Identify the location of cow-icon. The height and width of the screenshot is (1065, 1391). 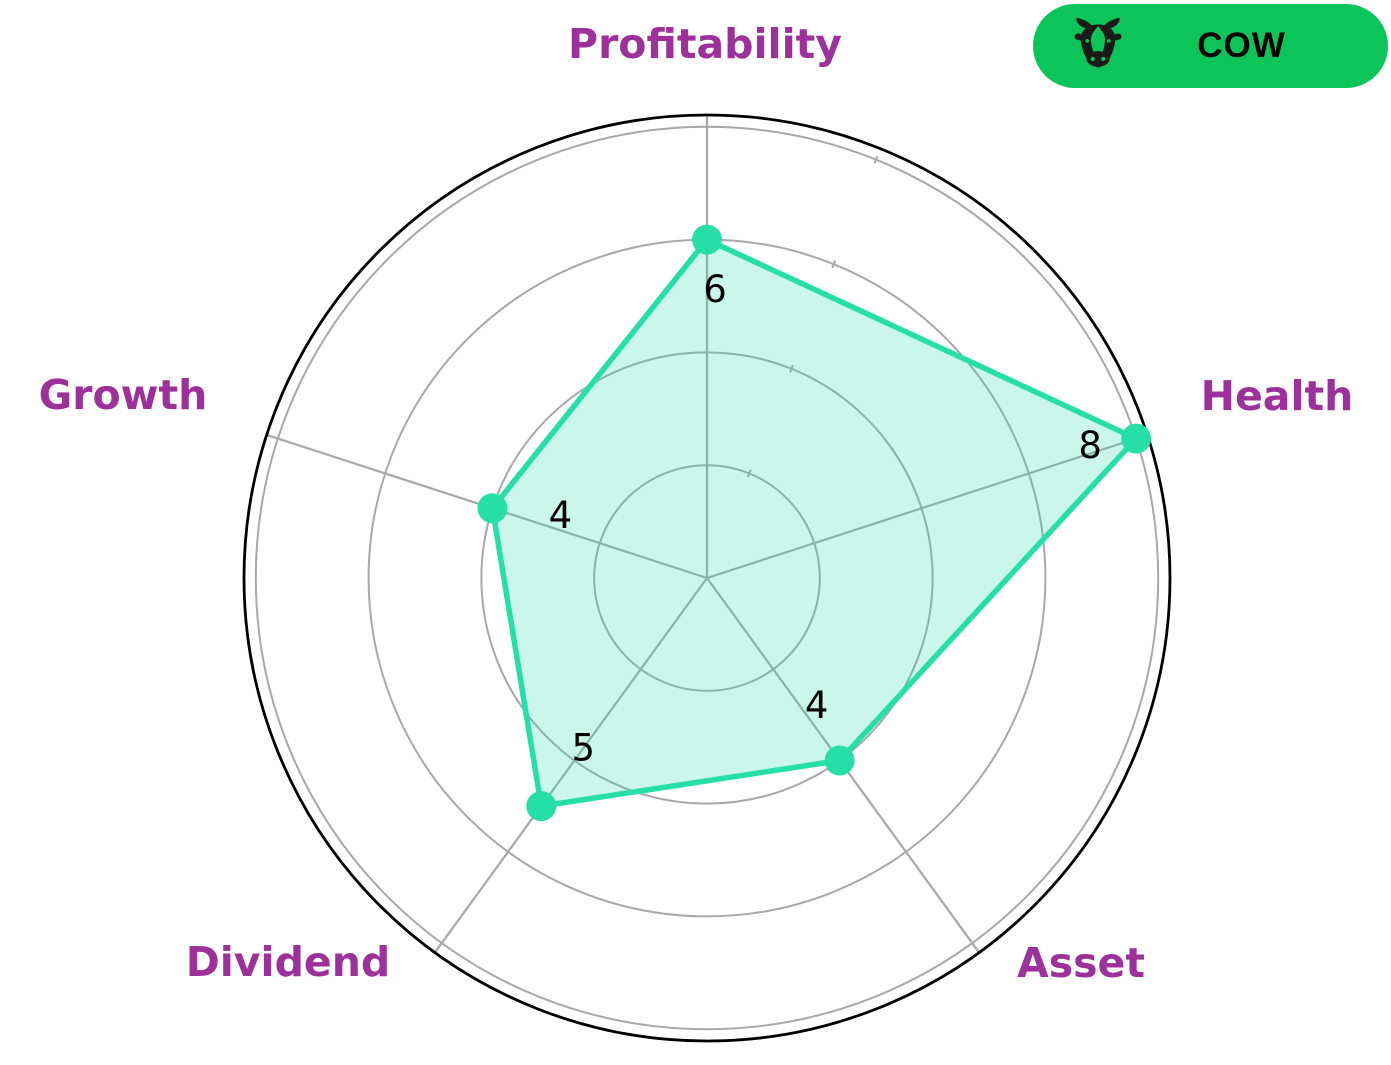
(1098, 46).